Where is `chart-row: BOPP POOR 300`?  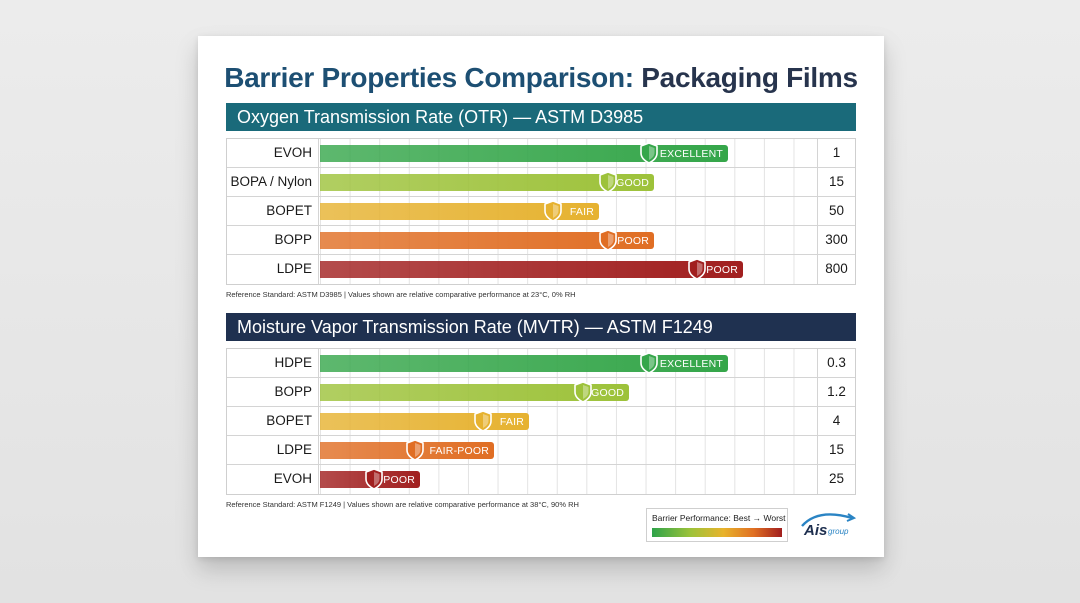
chart-row: BOPP POOR 300 is located at coordinates (541, 240).